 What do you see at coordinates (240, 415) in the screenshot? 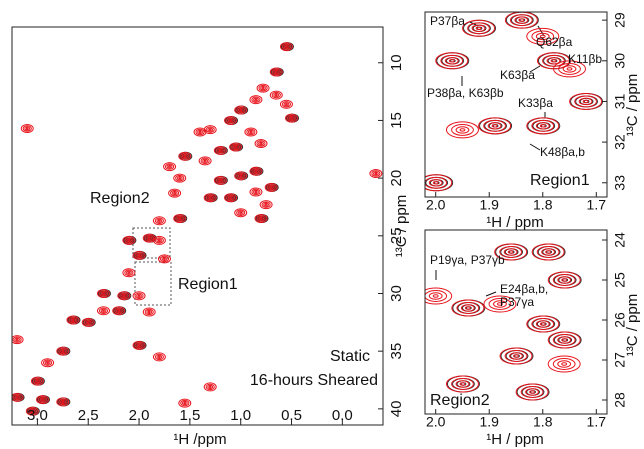
I see `x-tick-label: 1.0` at bounding box center [240, 415].